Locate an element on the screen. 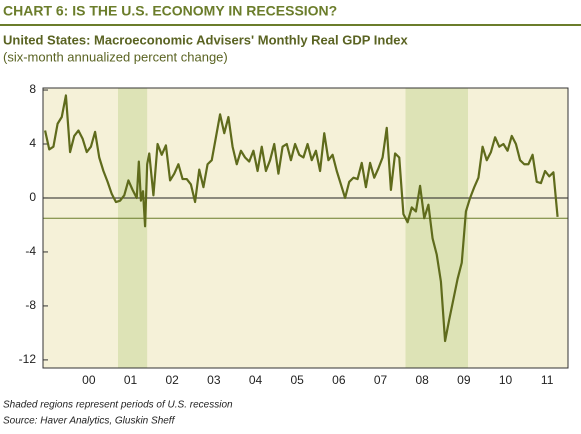  x-tick-label: 11 is located at coordinates (547, 380).